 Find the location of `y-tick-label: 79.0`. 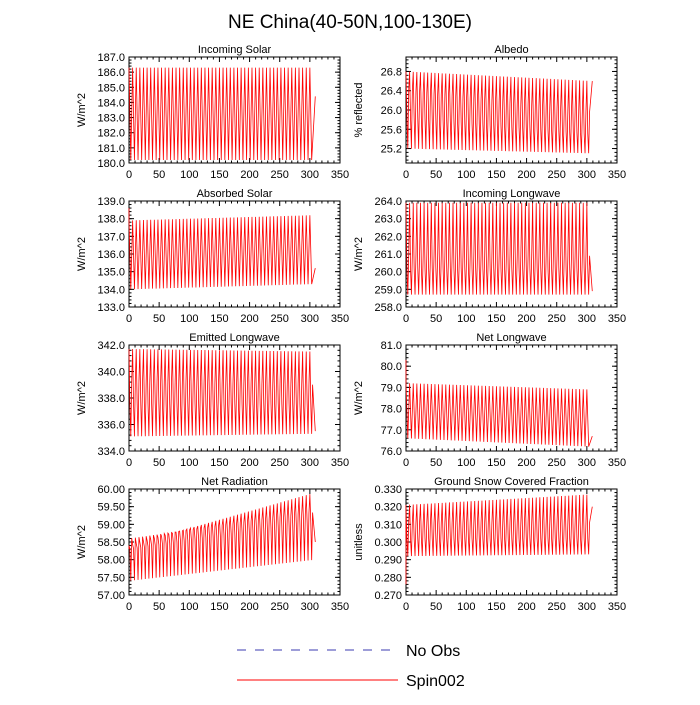

y-tick-label: 79.0 is located at coordinates (391, 388).